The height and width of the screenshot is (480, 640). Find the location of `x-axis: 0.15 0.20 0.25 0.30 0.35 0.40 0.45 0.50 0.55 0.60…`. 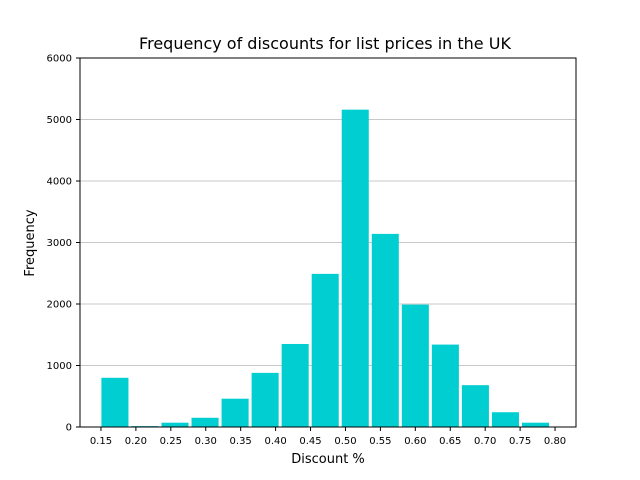

x-axis: 0.15 0.20 0.25 0.30 0.35 0.40 0.45 0.50 0.55 0.60… is located at coordinates (328, 437).